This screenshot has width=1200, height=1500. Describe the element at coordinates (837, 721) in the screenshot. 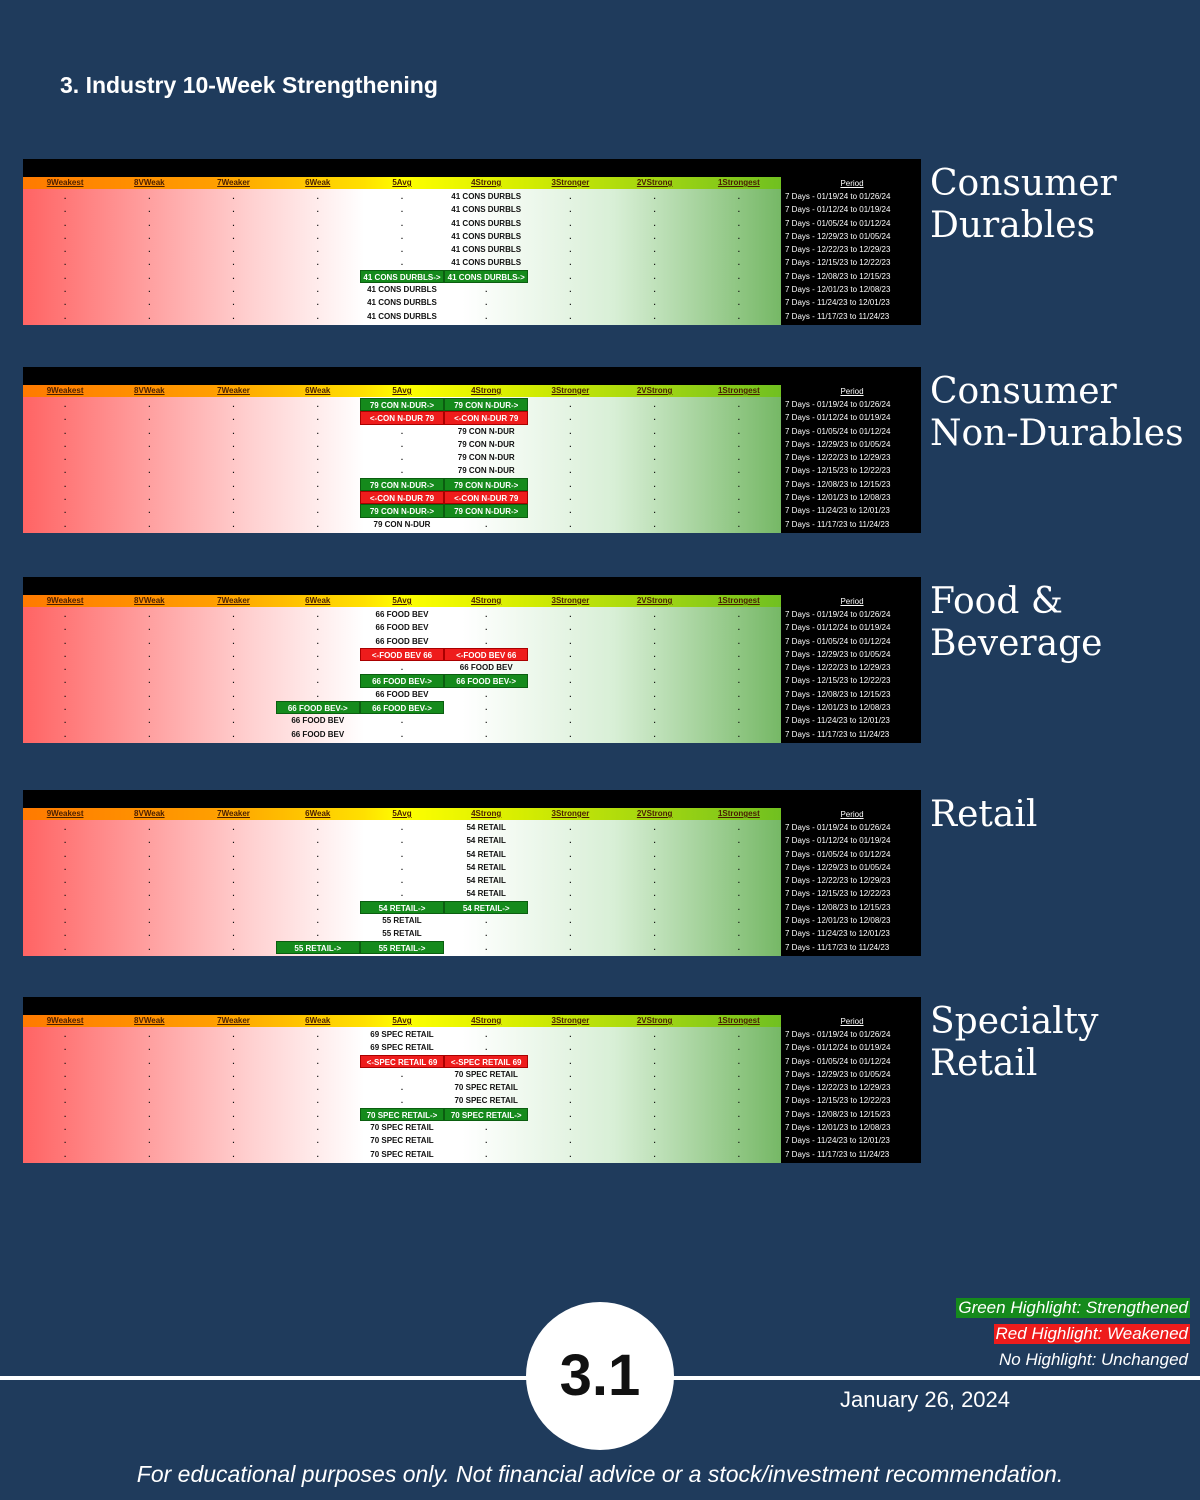

I see `period-row: 7 Days - 11/24/23 to 12/01/23` at that location.